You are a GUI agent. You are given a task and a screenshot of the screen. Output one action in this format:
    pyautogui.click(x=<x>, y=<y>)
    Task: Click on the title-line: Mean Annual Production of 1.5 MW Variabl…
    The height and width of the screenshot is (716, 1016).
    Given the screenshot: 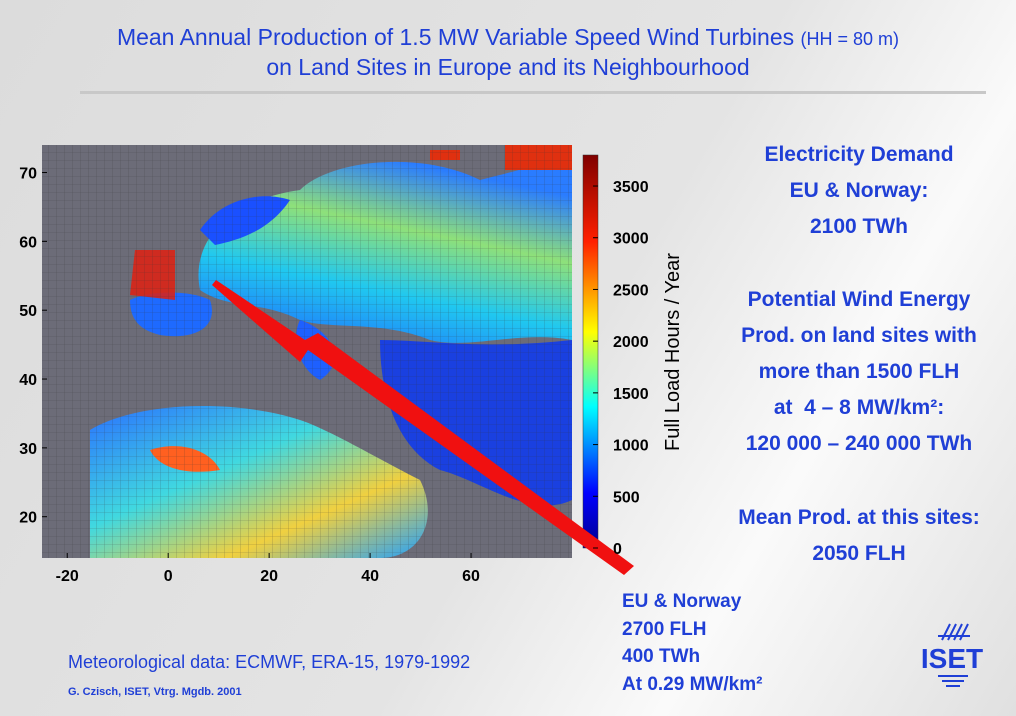 What is the action you would take?
    pyautogui.click(x=455, y=37)
    